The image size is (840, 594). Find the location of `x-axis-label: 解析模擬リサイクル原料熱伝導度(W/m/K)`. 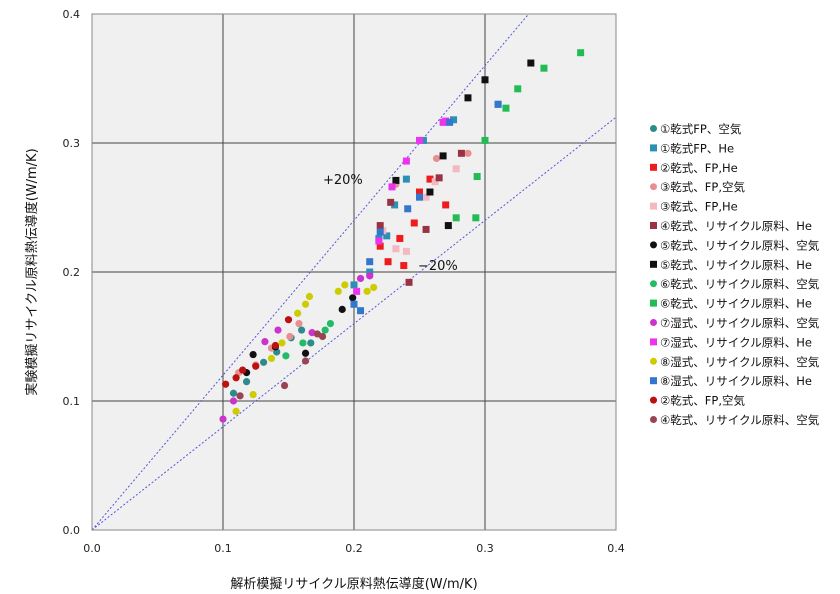

x-axis-label: 解析模擬リサイクル原料熱伝導度(W/m/K) is located at coordinates (353, 584).